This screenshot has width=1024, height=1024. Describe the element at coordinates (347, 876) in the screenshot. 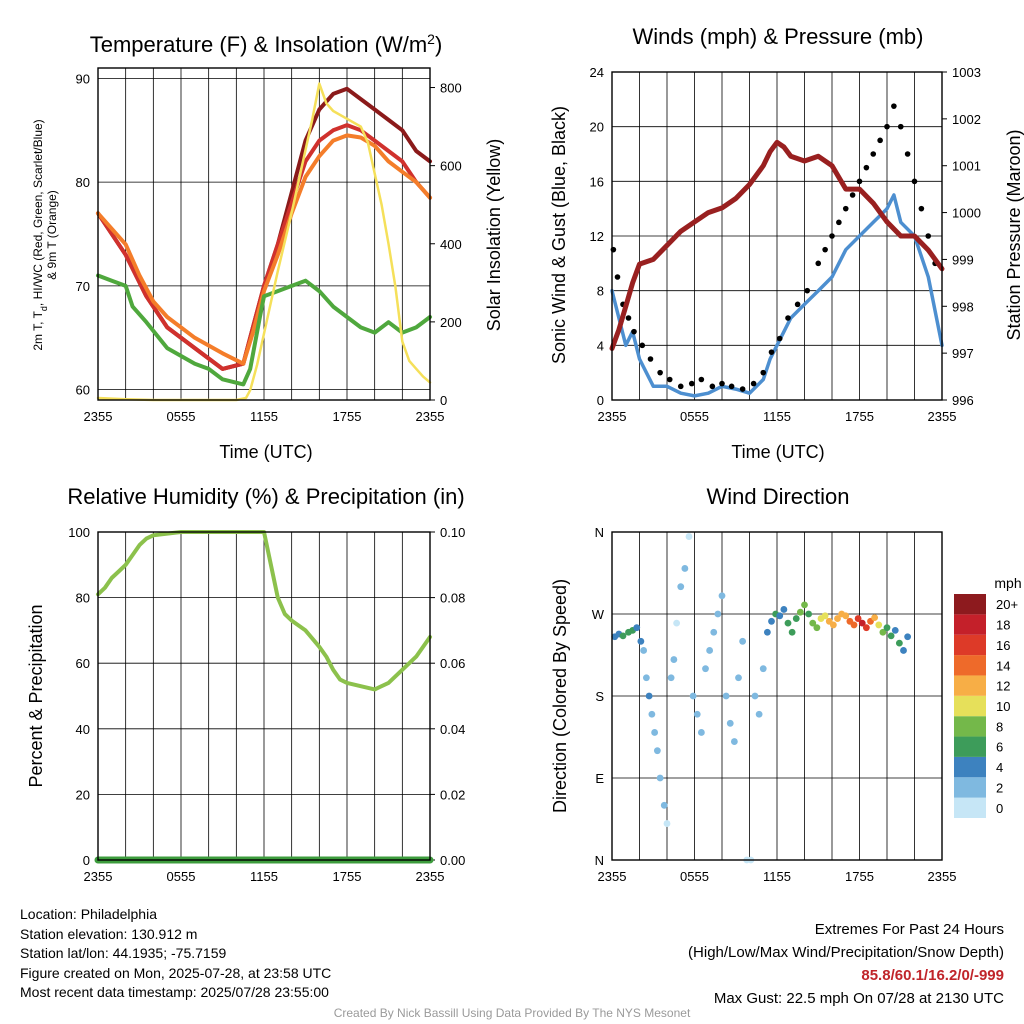

I see `humidity-x-tick-label: 1755` at that location.